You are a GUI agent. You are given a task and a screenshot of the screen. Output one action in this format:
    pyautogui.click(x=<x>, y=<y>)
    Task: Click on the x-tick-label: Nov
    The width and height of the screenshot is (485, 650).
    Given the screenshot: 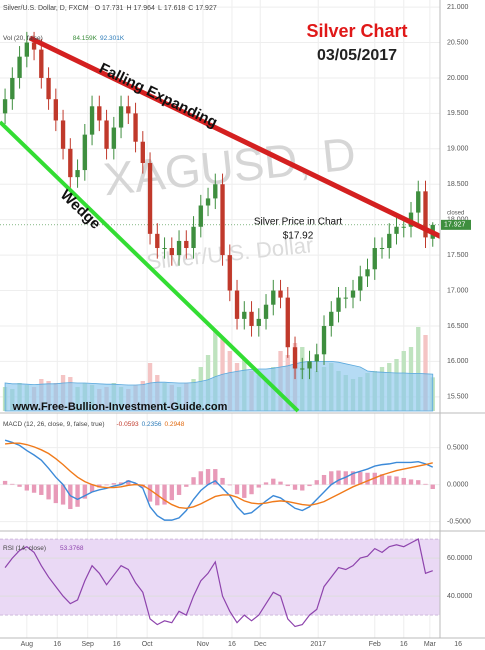 What is the action you would take?
    pyautogui.click(x=203, y=644)
    